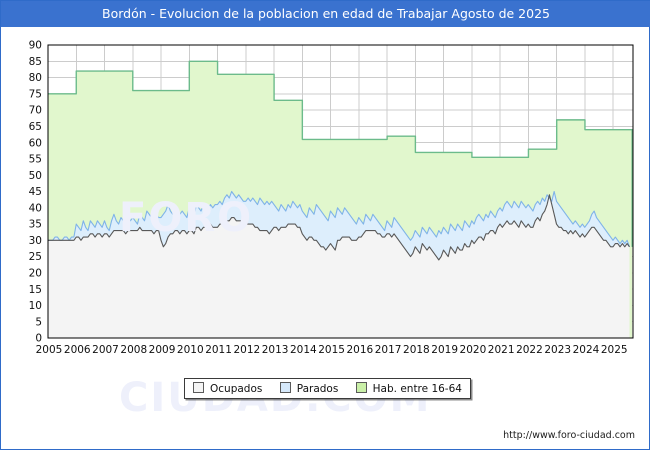 This screenshot has width=650, height=451. I want to click on x-axis-tick-label: 2008, so click(133, 350).